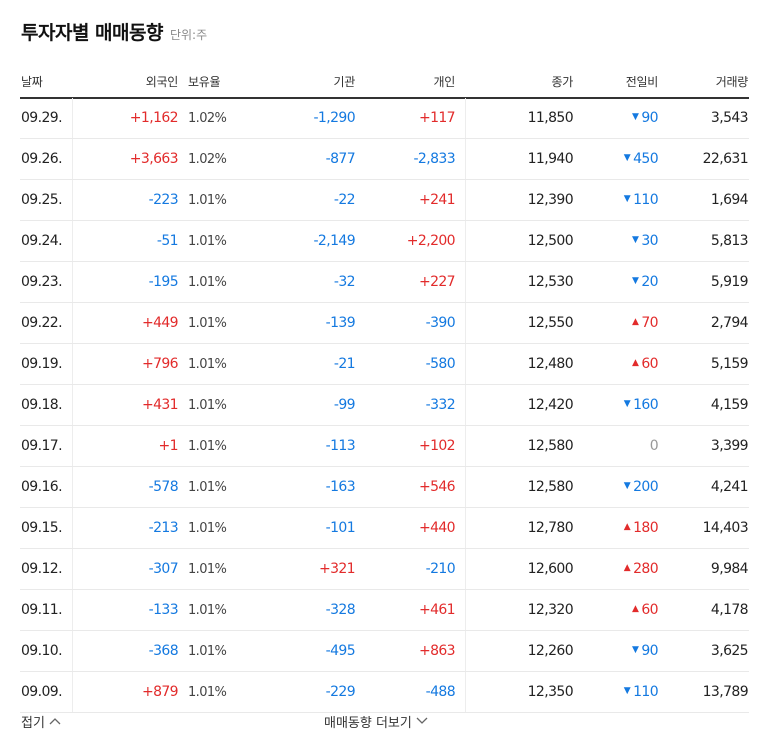 Image resolution: width=768 pixels, height=749 pixels. I want to click on cell-volume: 3,543, so click(729, 118).